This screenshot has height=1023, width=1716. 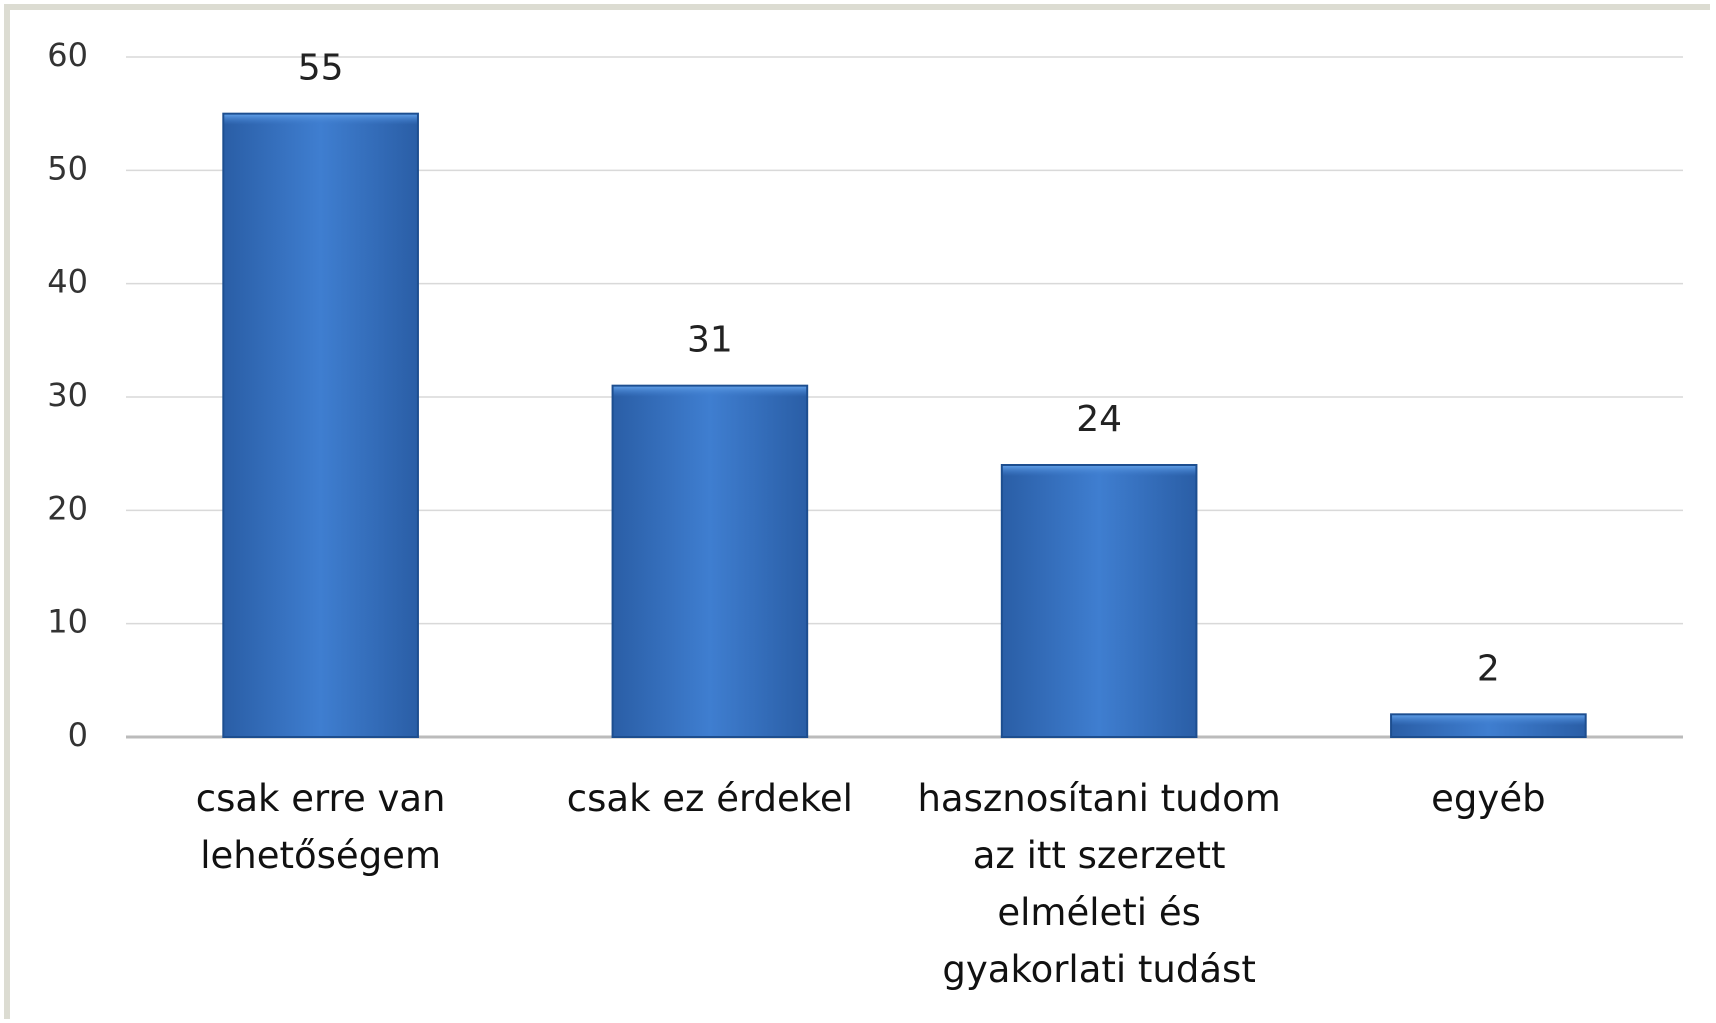 What do you see at coordinates (78, 735) in the screenshot?
I see `y-tick-label: 0` at bounding box center [78, 735].